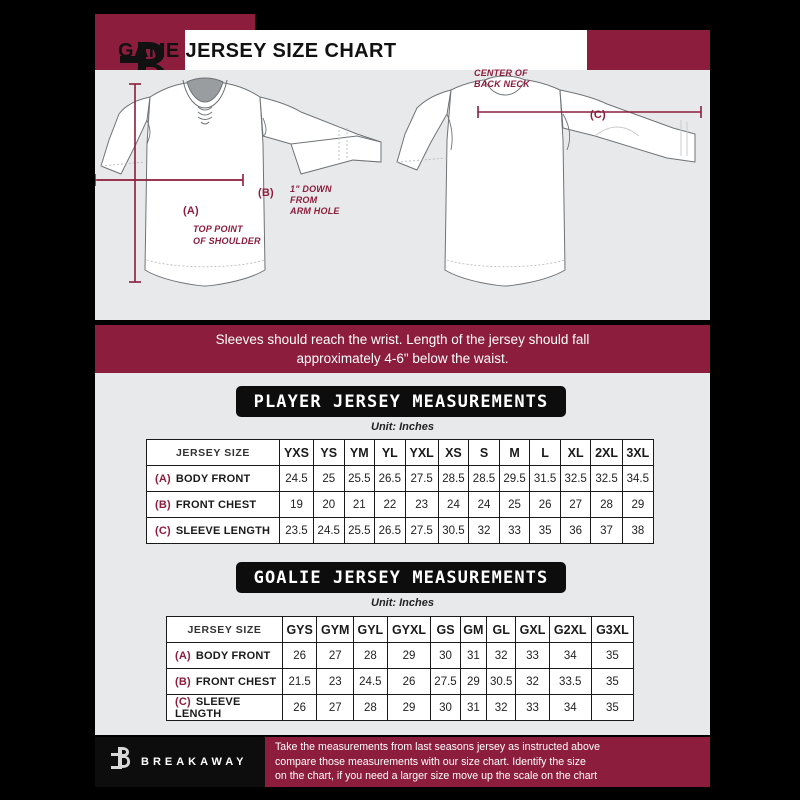 This screenshot has height=800, width=800. I want to click on row-tag: (A), so click(163, 478).